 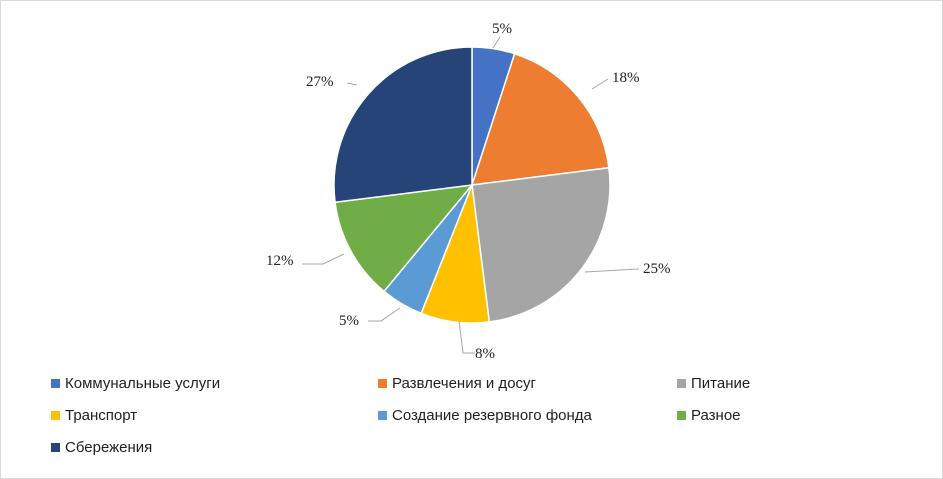 What do you see at coordinates (657, 269) in the screenshot?
I see `data-label: 25%` at bounding box center [657, 269].